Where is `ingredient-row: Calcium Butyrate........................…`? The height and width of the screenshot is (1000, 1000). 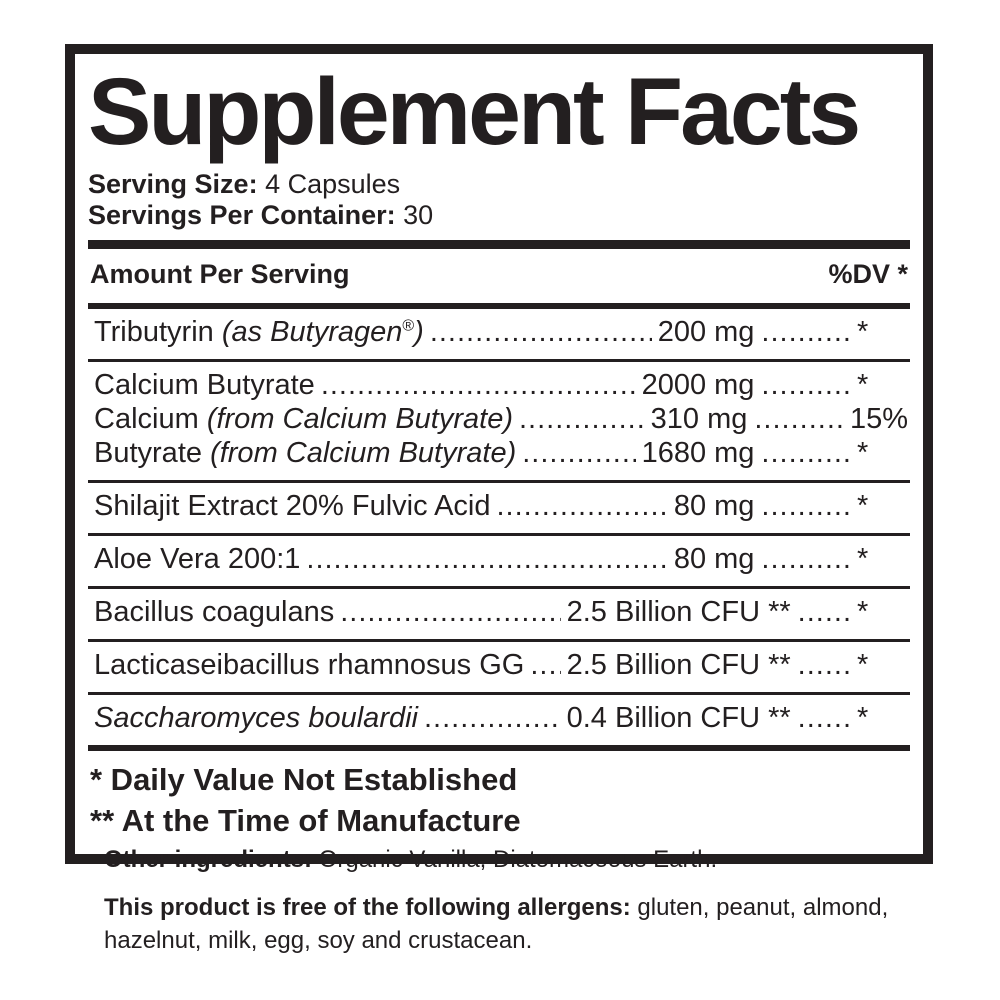 ingredient-row: Calcium Butyrate........................… is located at coordinates (499, 385).